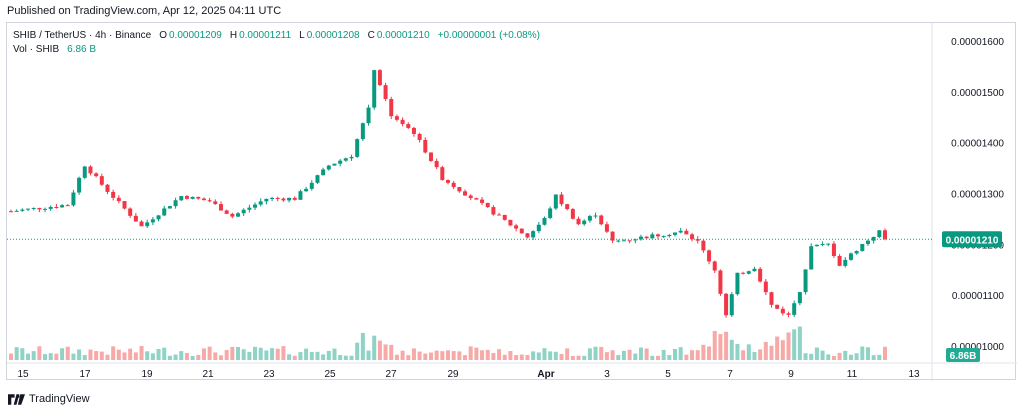 This screenshot has height=414, width=1024. Describe the element at coordinates (82, 35) in the screenshot. I see `symbol-label: SHIB / TetherUS · 4h · Binance` at that location.